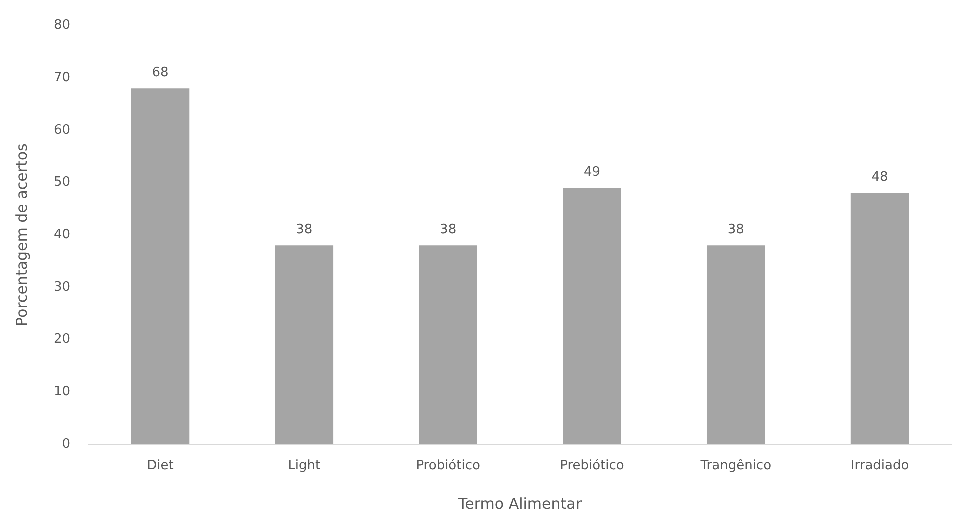 This screenshot has height=523, width=977. I want to click on y-tick-label: 30, so click(62, 287).